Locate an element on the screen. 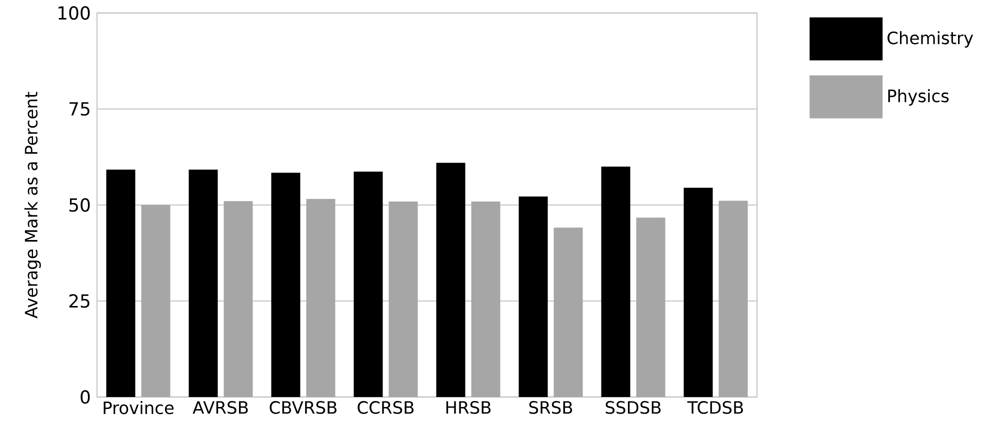  x-tick-label: TCDSB is located at coordinates (715, 407).